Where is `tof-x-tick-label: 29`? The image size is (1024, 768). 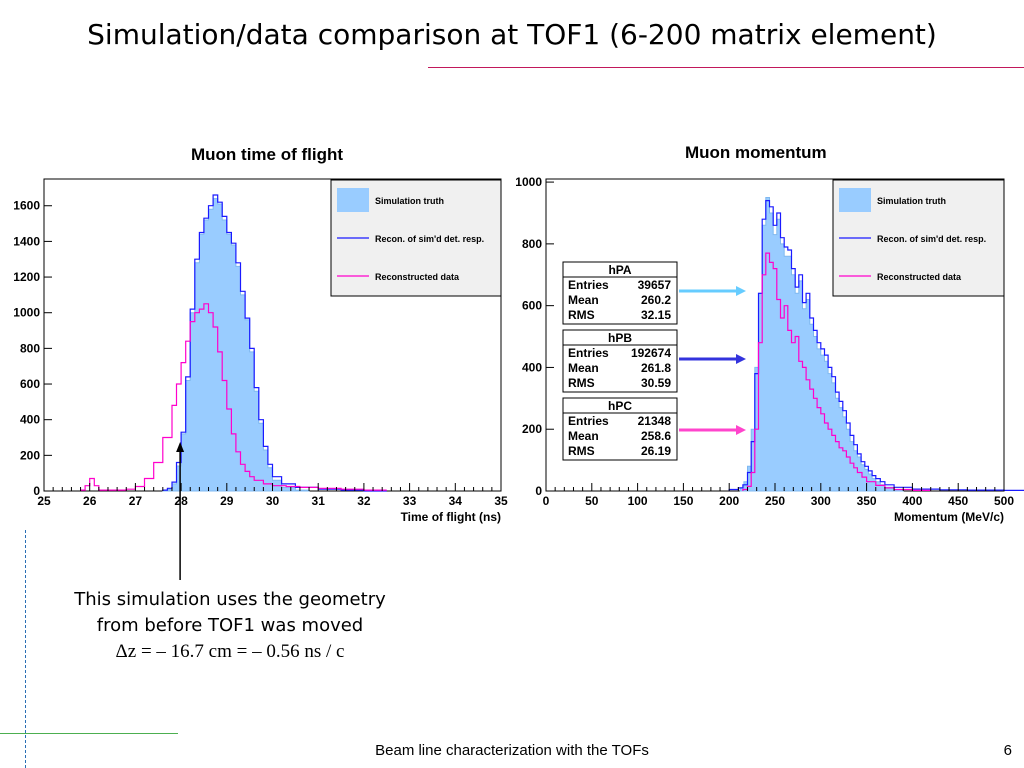
tof-x-tick-label: 29 is located at coordinates (227, 501).